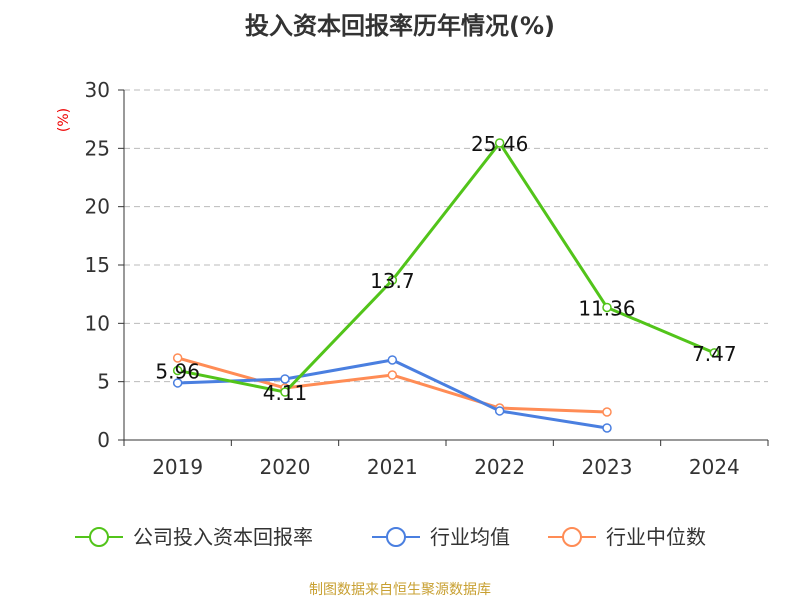 Image resolution: width=800 pixels, height=600 pixels. I want to click on chart-title: 投入资本回报率历年情况(%), so click(400, 26).